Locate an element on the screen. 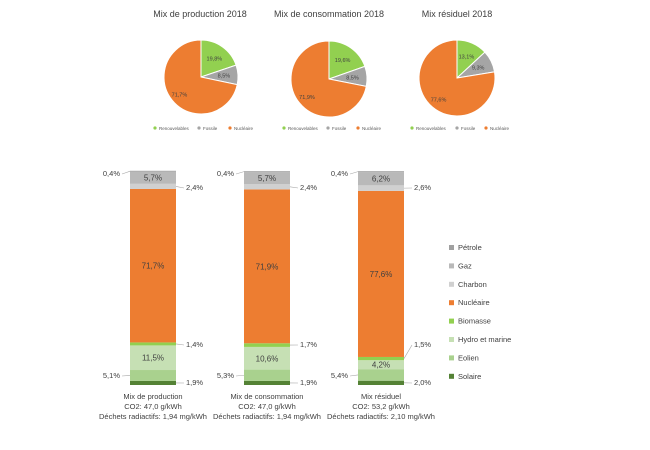  bar-data-label: 6,2% is located at coordinates (381, 179).